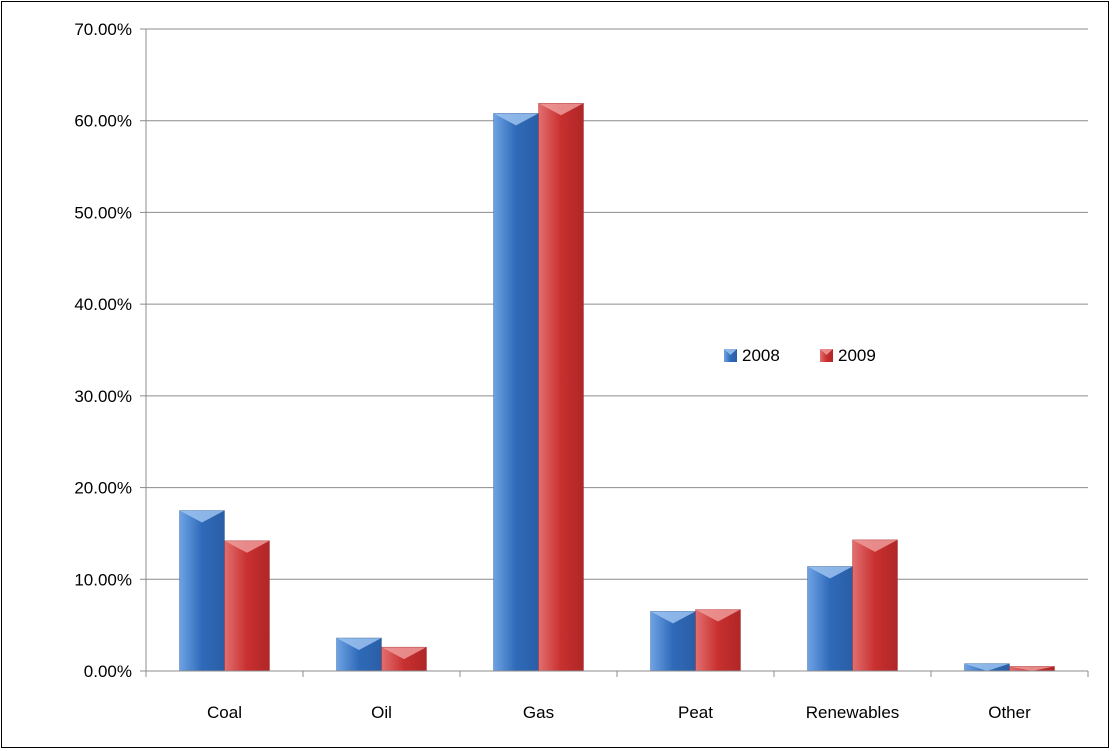  Describe the element at coordinates (800, 355) in the screenshot. I see `legend: 2008 2009` at that location.